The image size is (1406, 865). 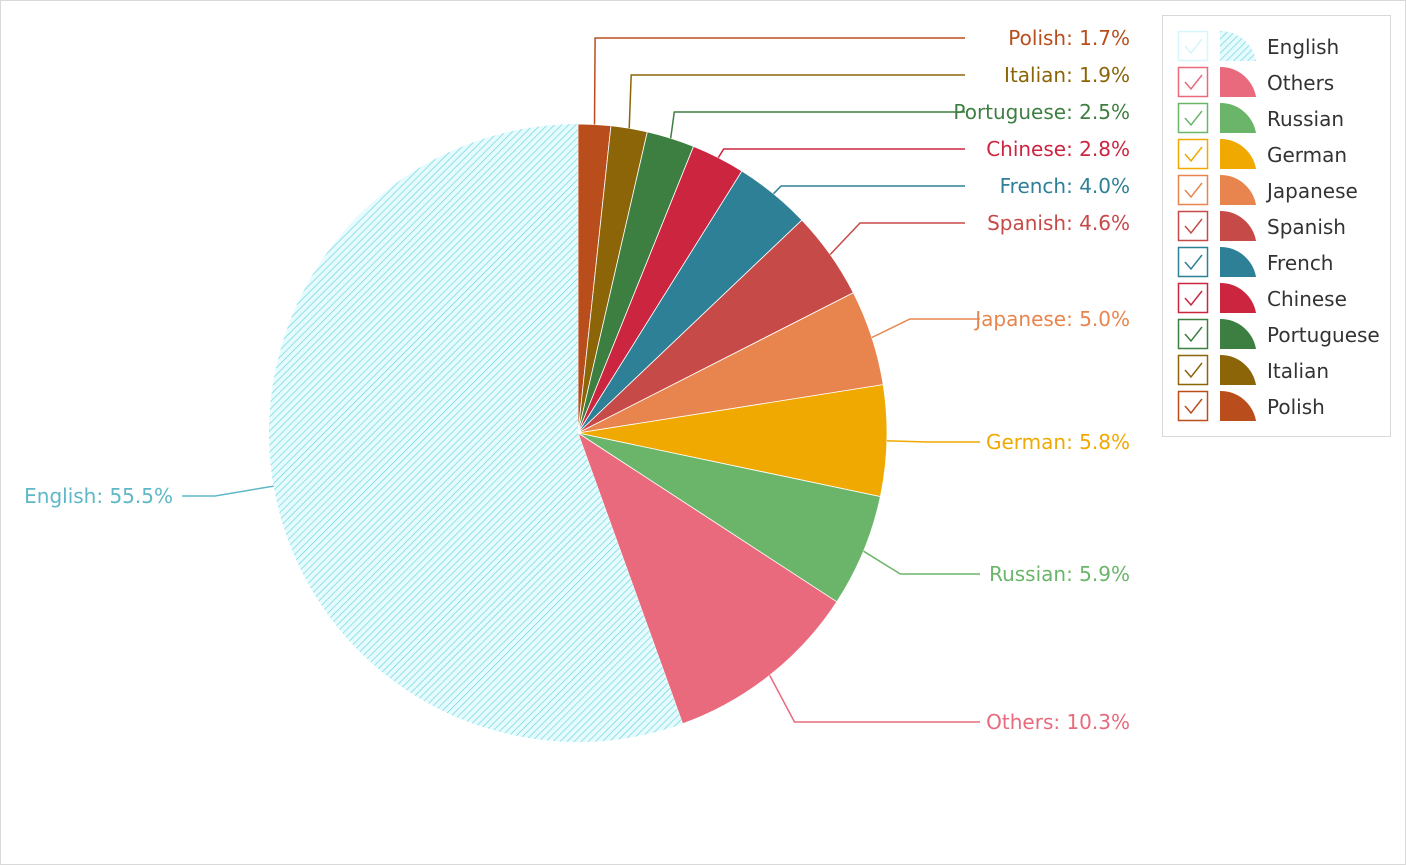 I want to click on data-label-portuguese: Portuguese: 2.5%, so click(x=1041, y=112).